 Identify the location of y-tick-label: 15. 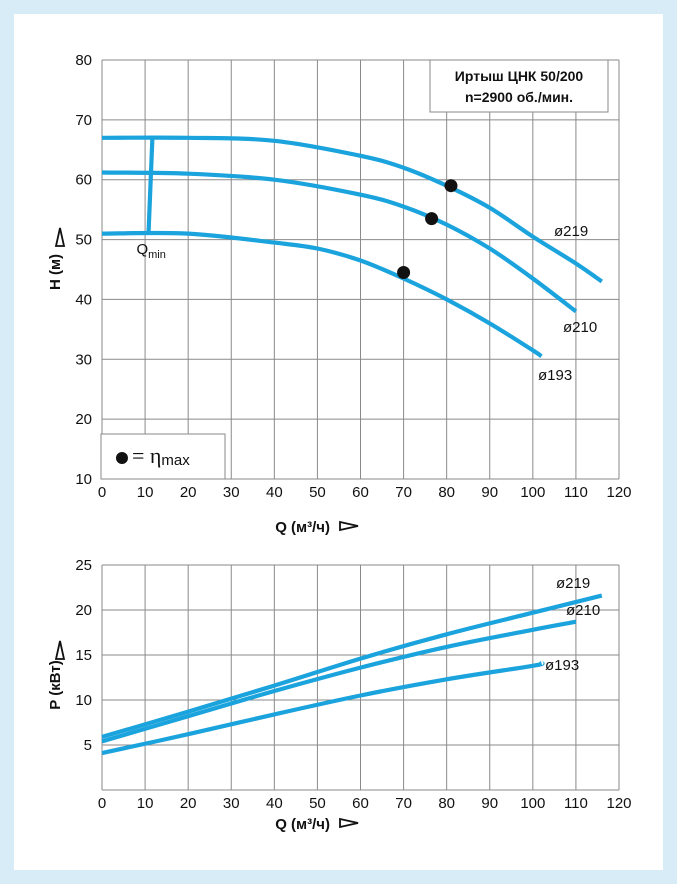
(83, 655).